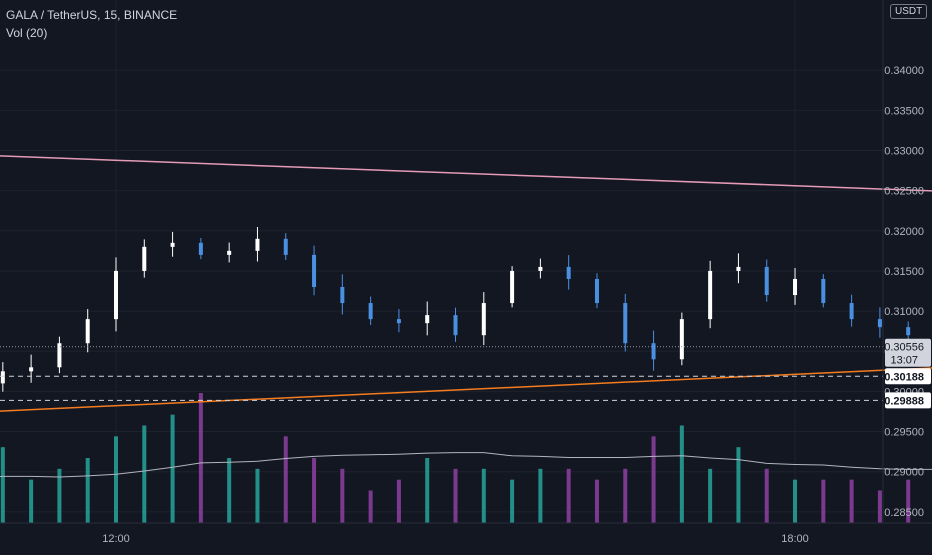  What do you see at coordinates (904, 473) in the screenshot?
I see `y-tick-label: 0.29000` at bounding box center [904, 473].